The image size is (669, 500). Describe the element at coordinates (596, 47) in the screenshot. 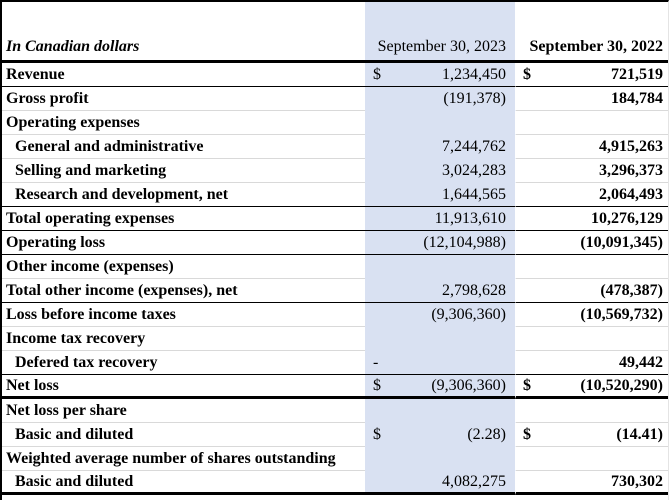

I see `column-header-2022: September 30, 2022` at that location.